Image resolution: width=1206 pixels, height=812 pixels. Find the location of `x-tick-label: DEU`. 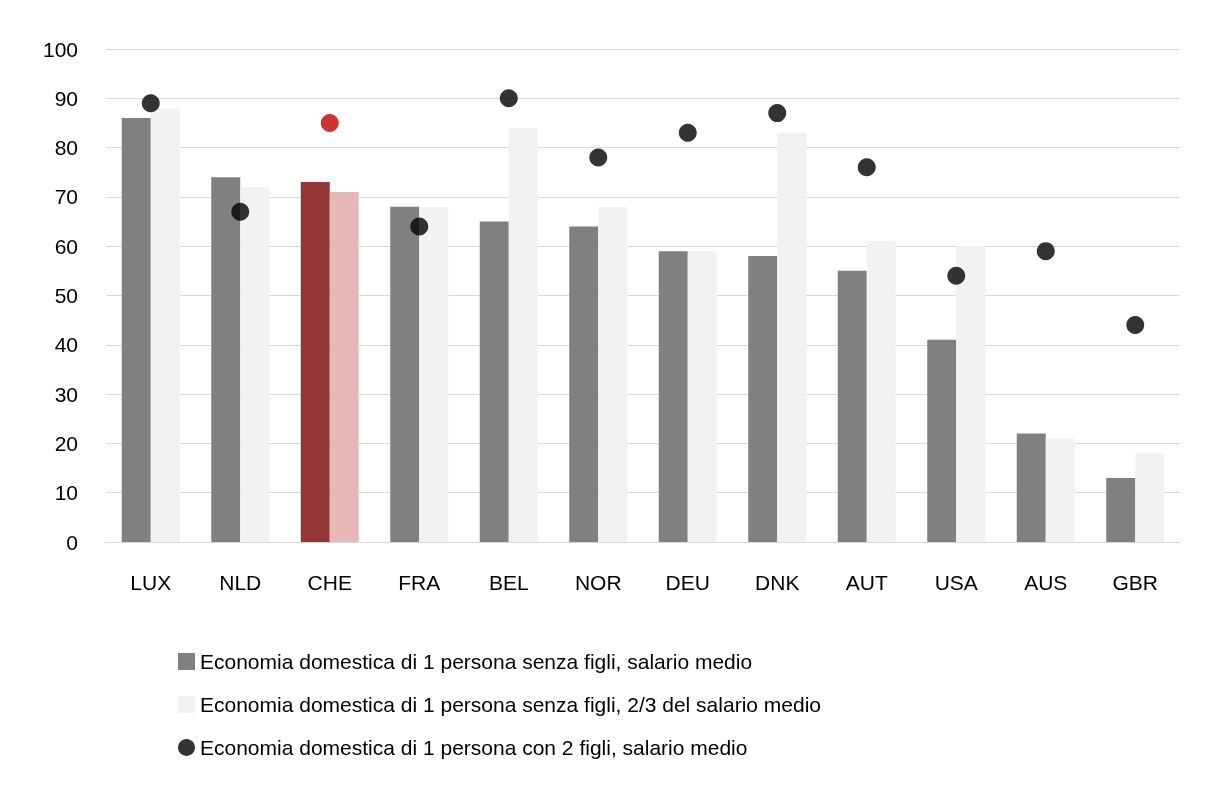

x-tick-label: DEU is located at coordinates (687, 582).